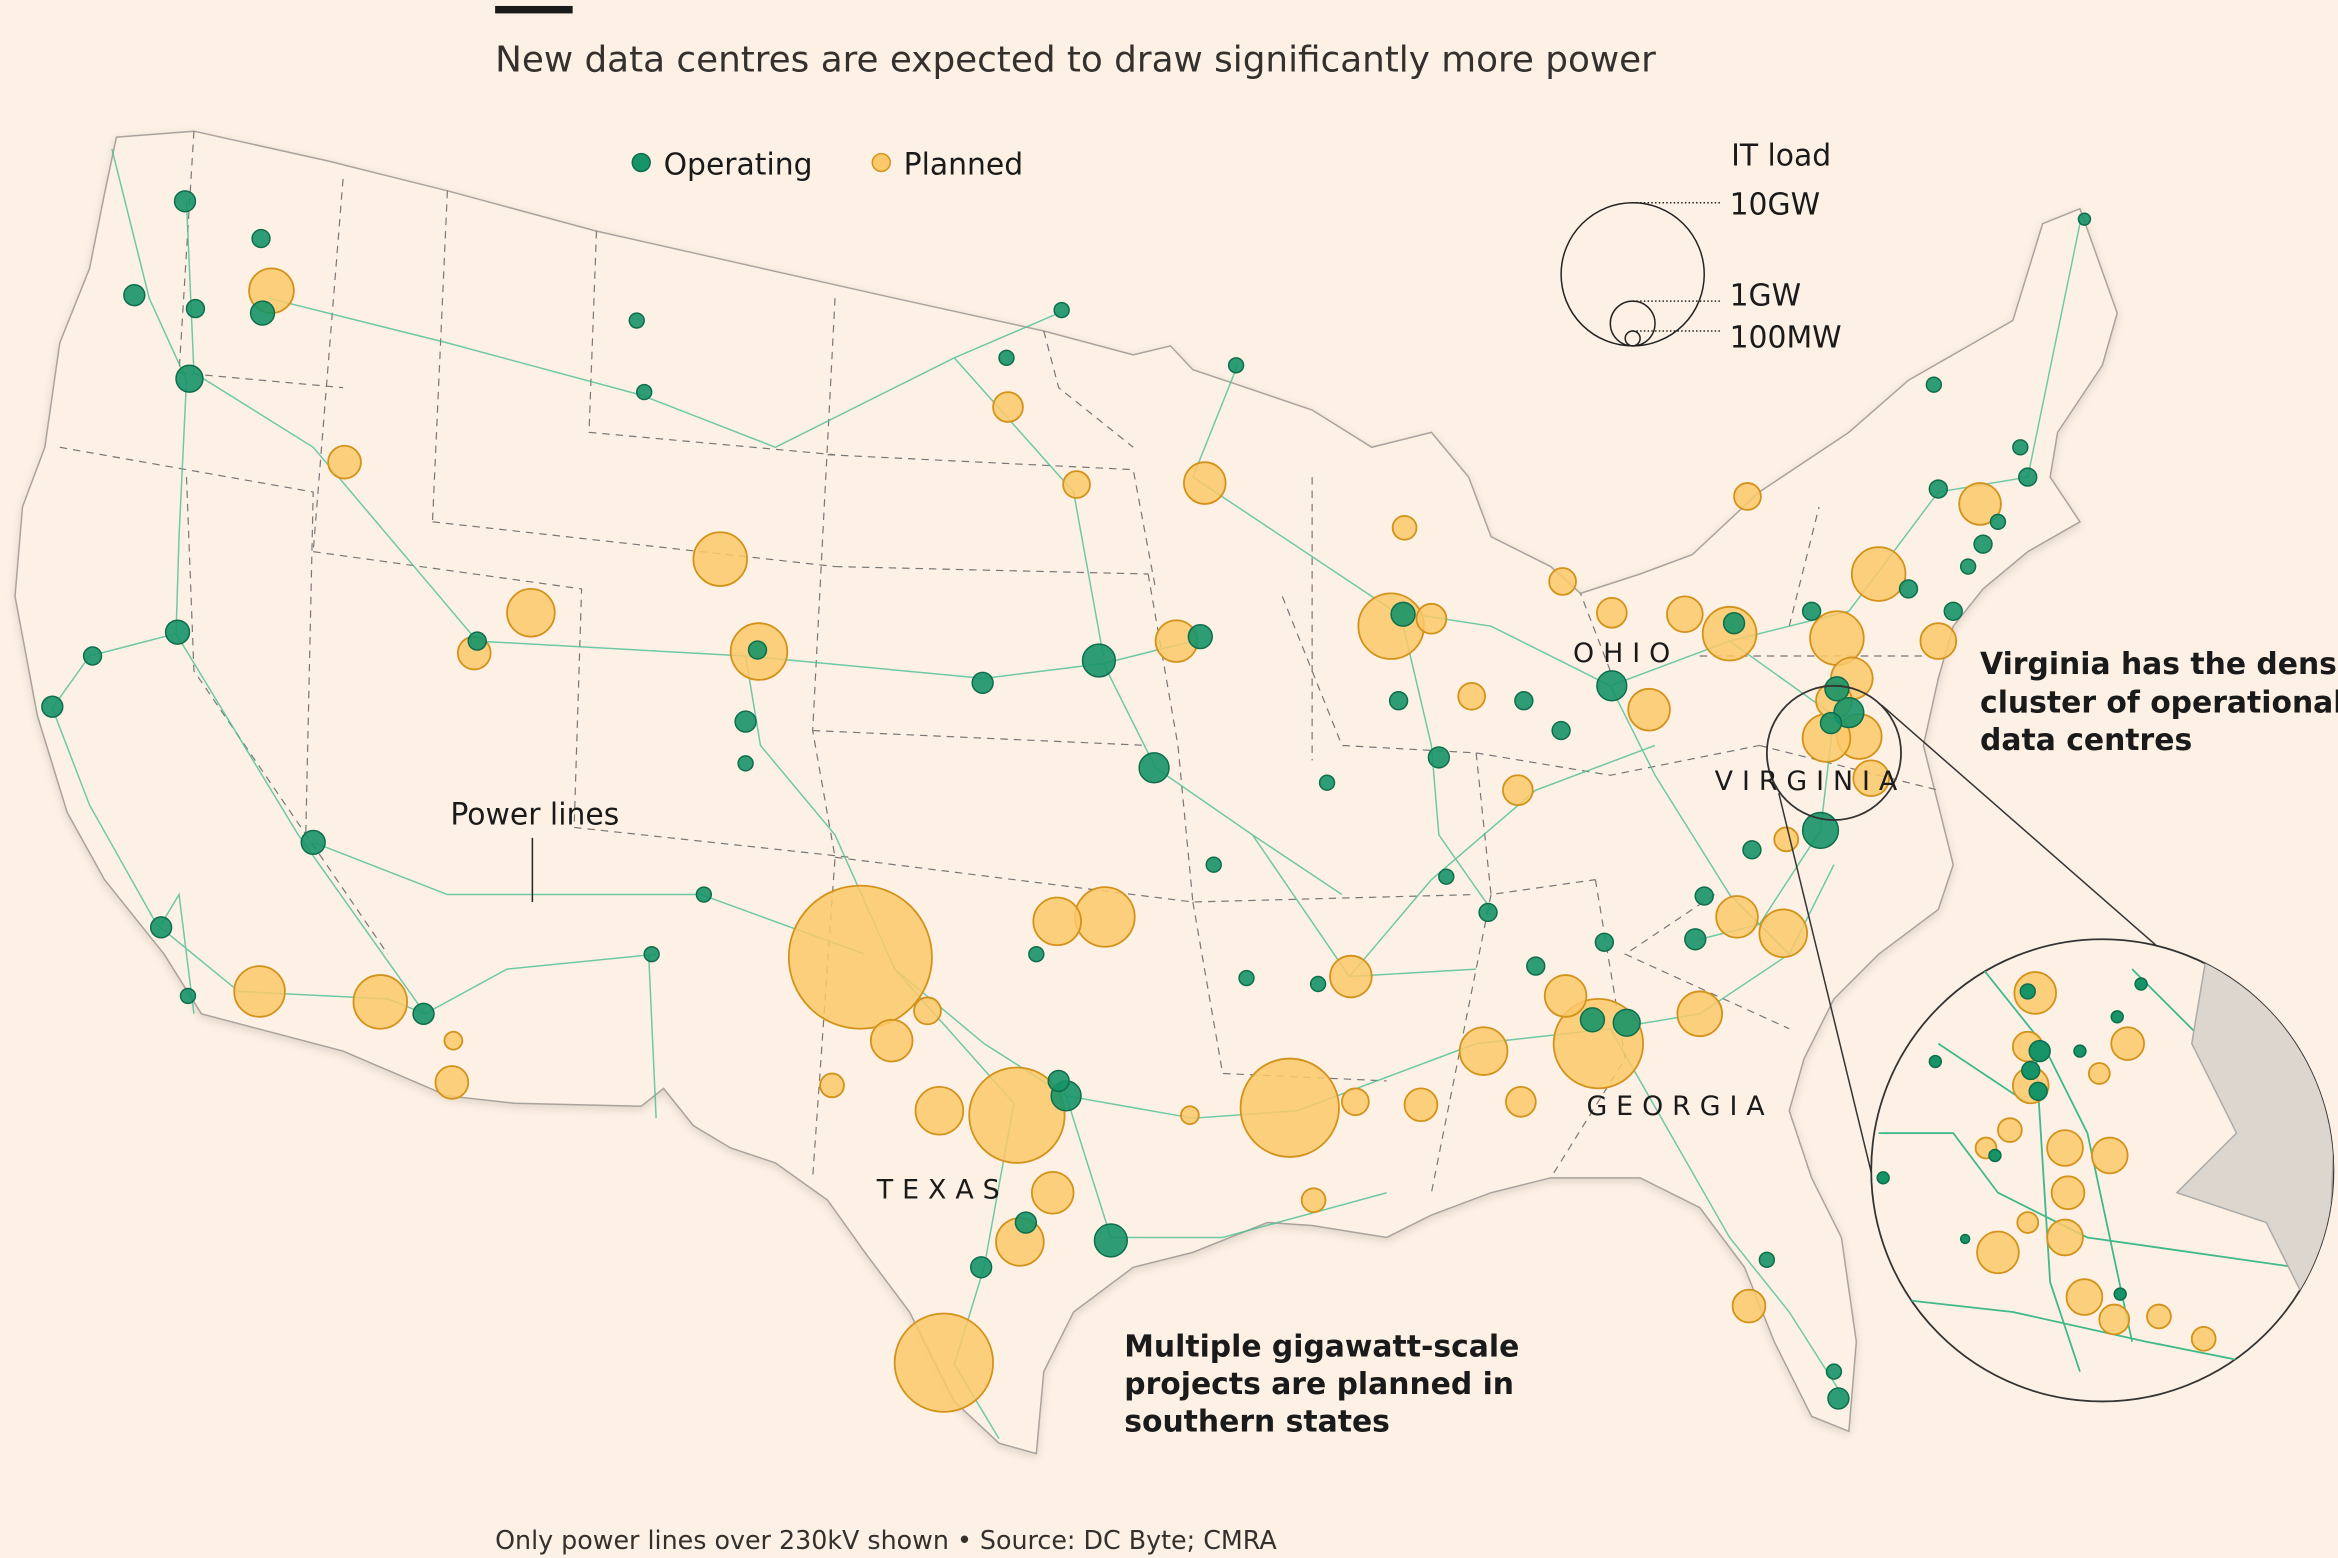  I want to click on zoom-source-ring, so click(1833, 752).